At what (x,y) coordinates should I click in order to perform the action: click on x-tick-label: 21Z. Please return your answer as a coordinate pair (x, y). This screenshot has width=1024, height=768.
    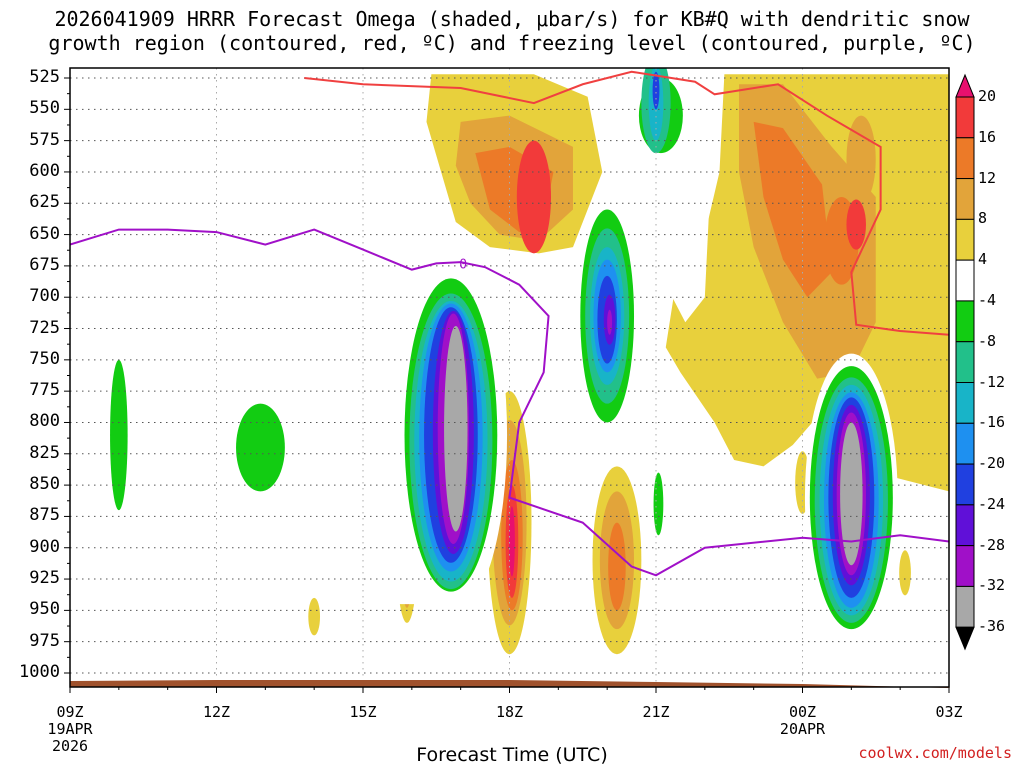
    Looking at the image, I should click on (656, 712).